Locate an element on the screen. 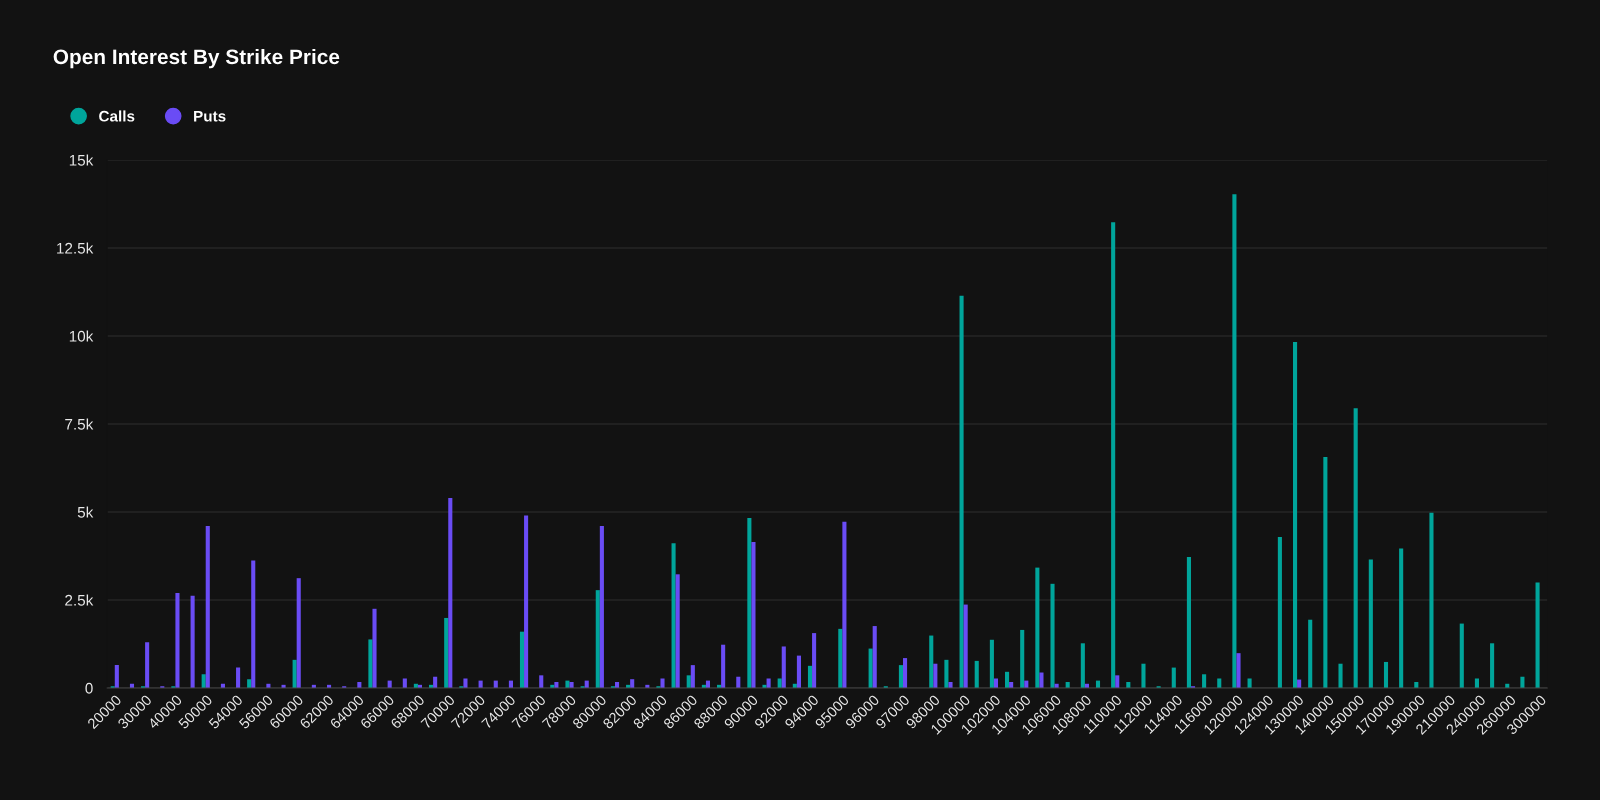 The height and width of the screenshot is (800, 1600). y-tick-label: 10k is located at coordinates (81, 336).